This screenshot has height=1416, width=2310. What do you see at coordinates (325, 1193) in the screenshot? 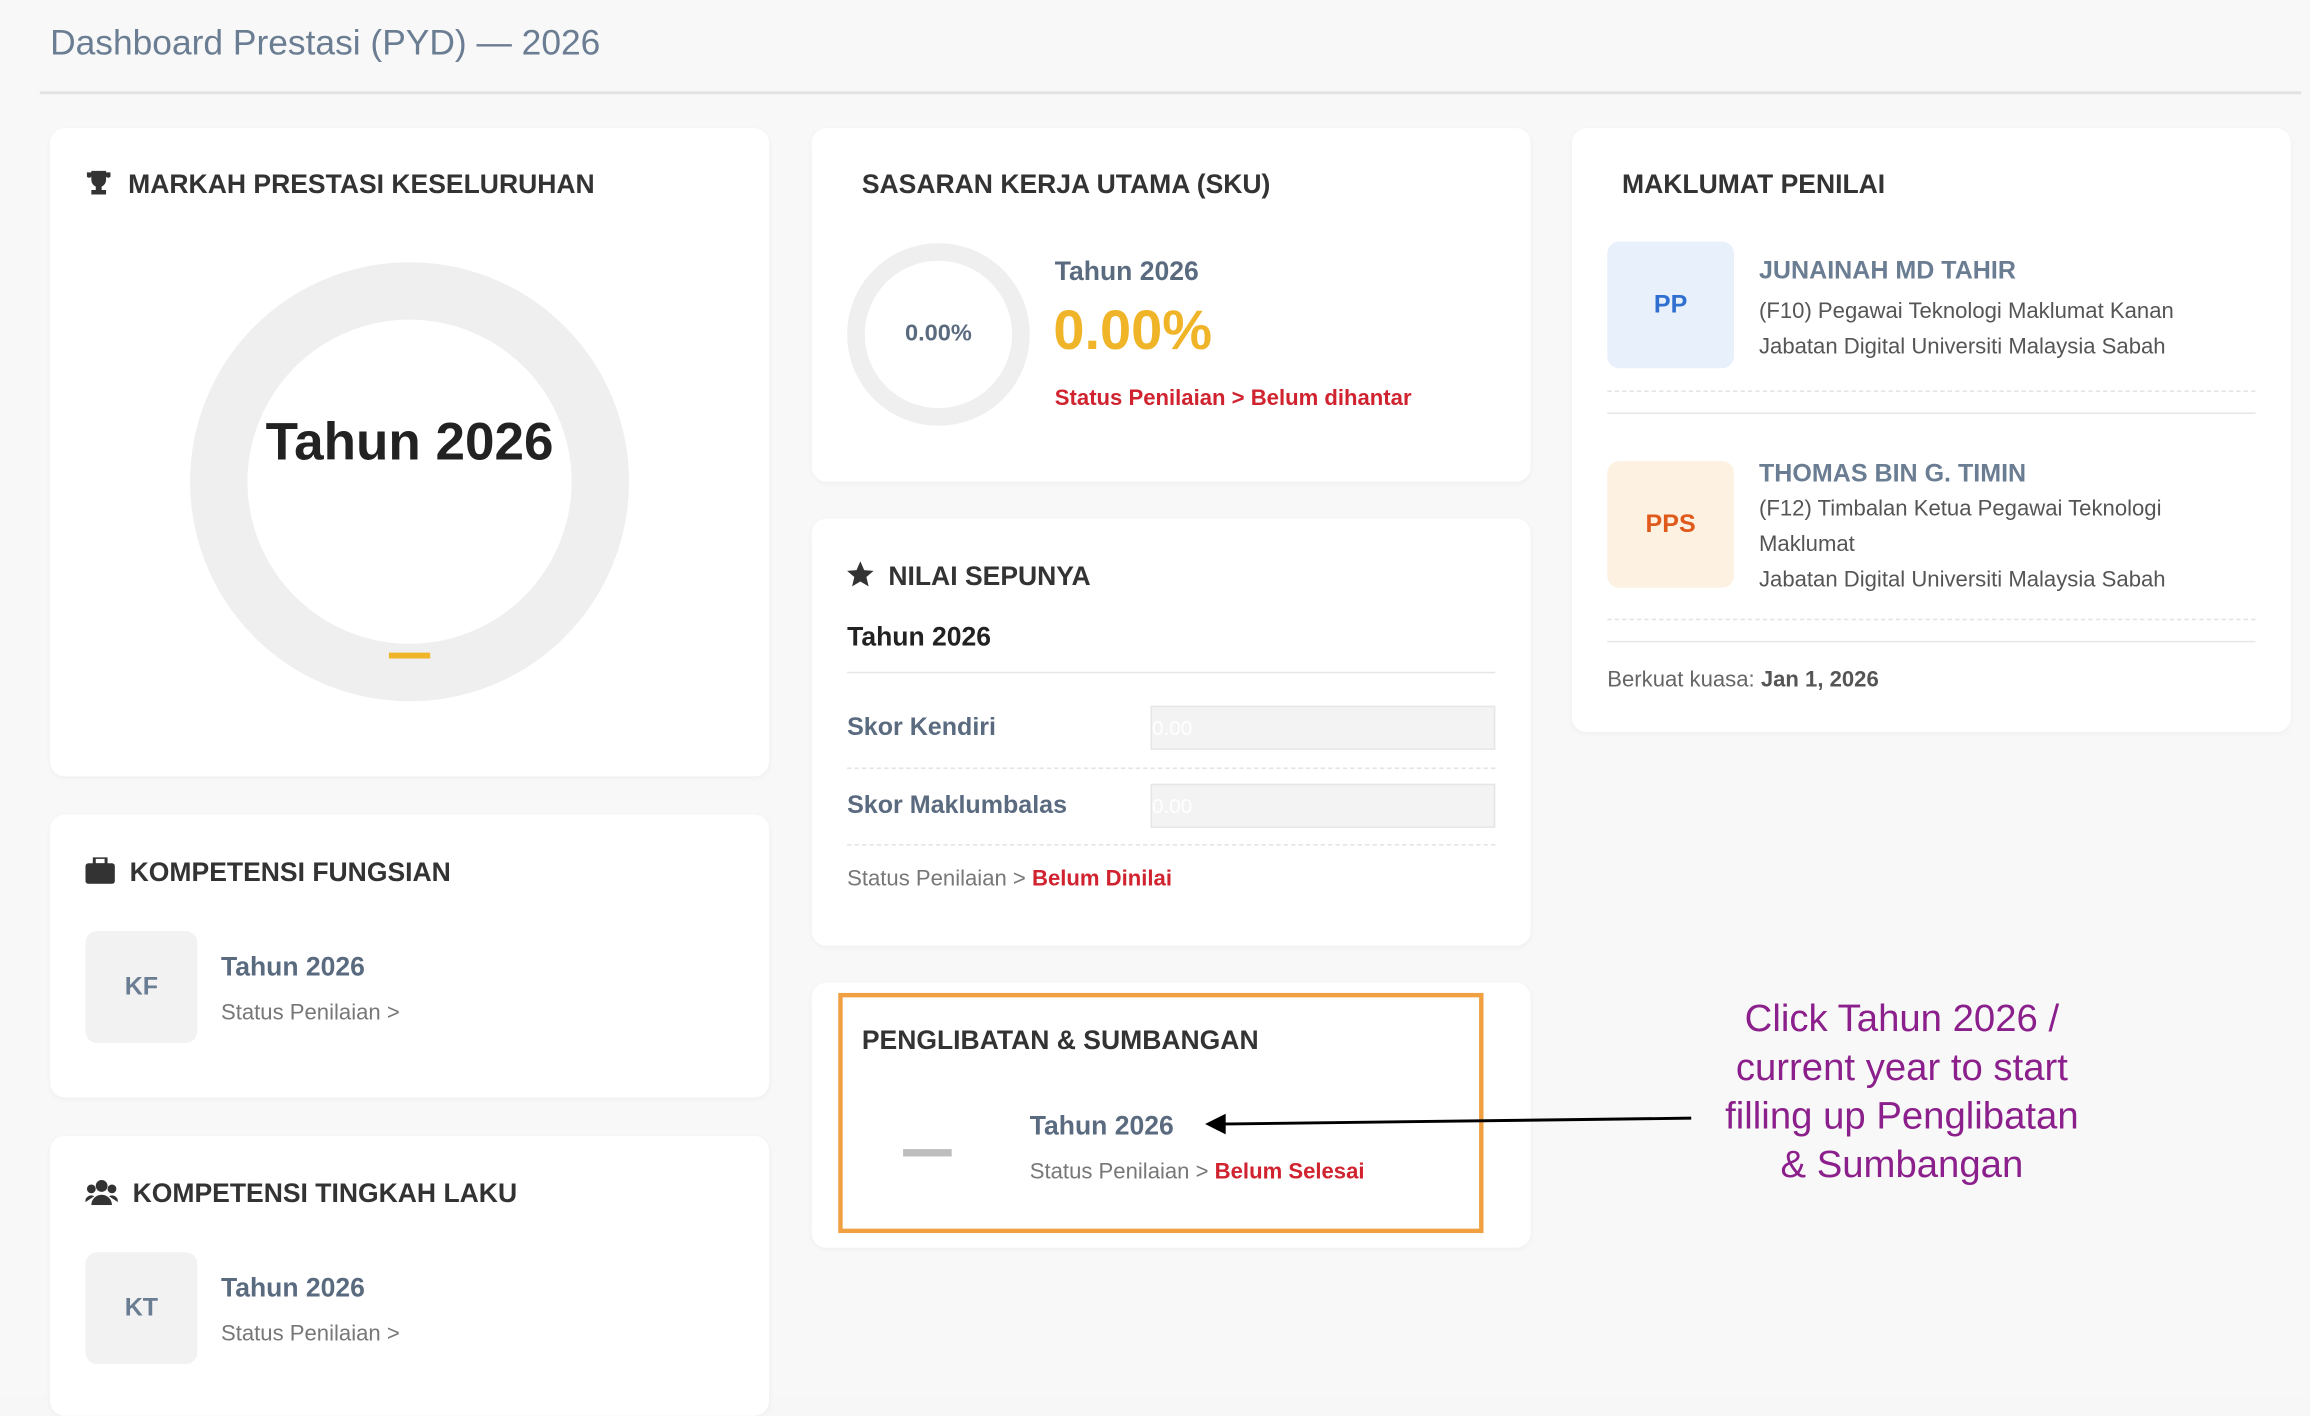
I see `card-title: KOMPETENSI TINGKAH LAKU` at bounding box center [325, 1193].